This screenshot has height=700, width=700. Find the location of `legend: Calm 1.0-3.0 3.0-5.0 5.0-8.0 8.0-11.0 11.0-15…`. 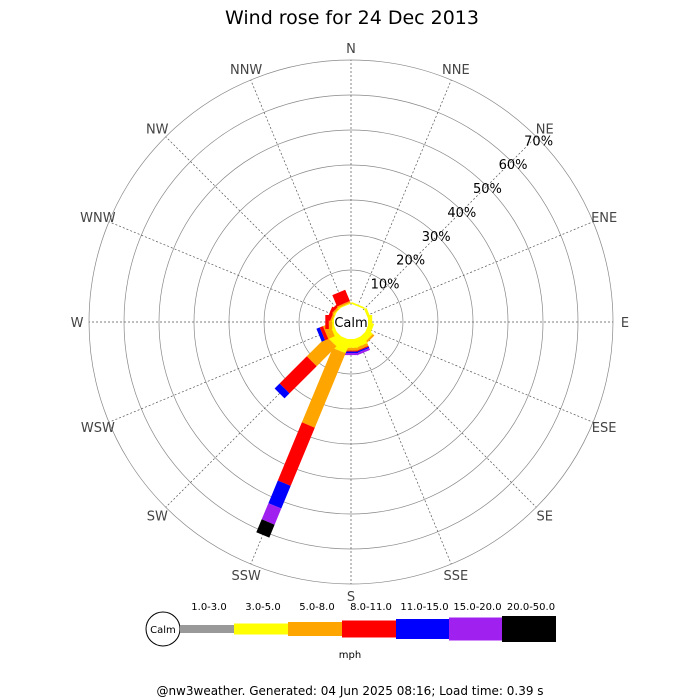

legend: Calm 1.0-3.0 3.0-5.0 5.0-8.0 8.0-11.0 11.0-15… is located at coordinates (350, 631).